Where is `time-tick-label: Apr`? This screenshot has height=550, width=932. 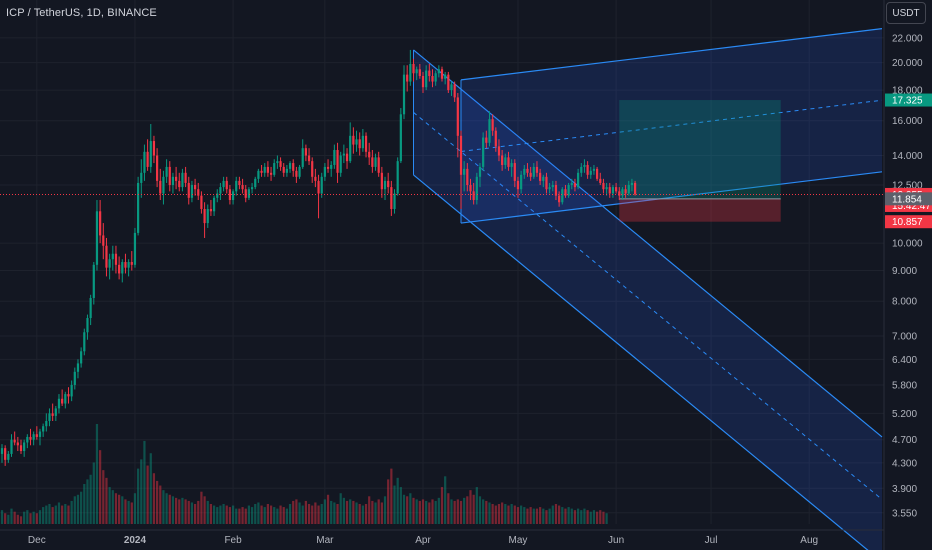
time-tick-label: Apr is located at coordinates (423, 540).